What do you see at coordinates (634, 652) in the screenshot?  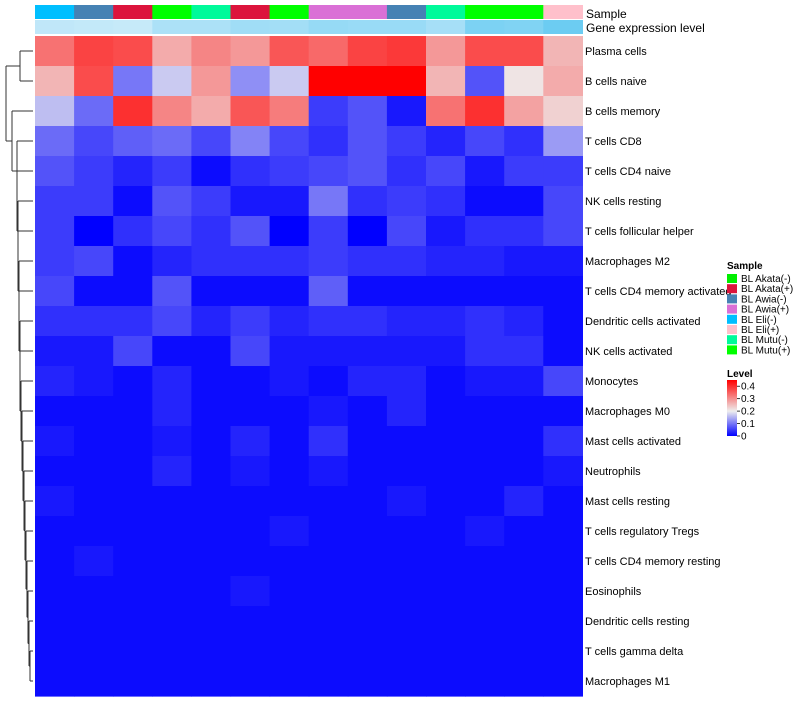 I see `row-label: T cells gamma delta` at bounding box center [634, 652].